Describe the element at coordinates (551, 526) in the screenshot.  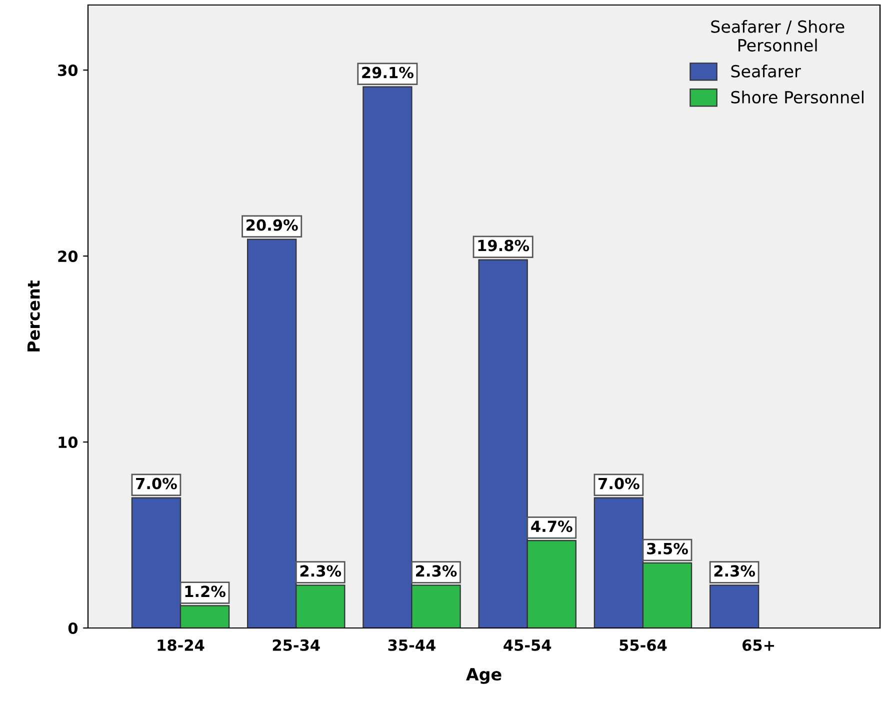
I see `data-label: 4.7%` at that location.